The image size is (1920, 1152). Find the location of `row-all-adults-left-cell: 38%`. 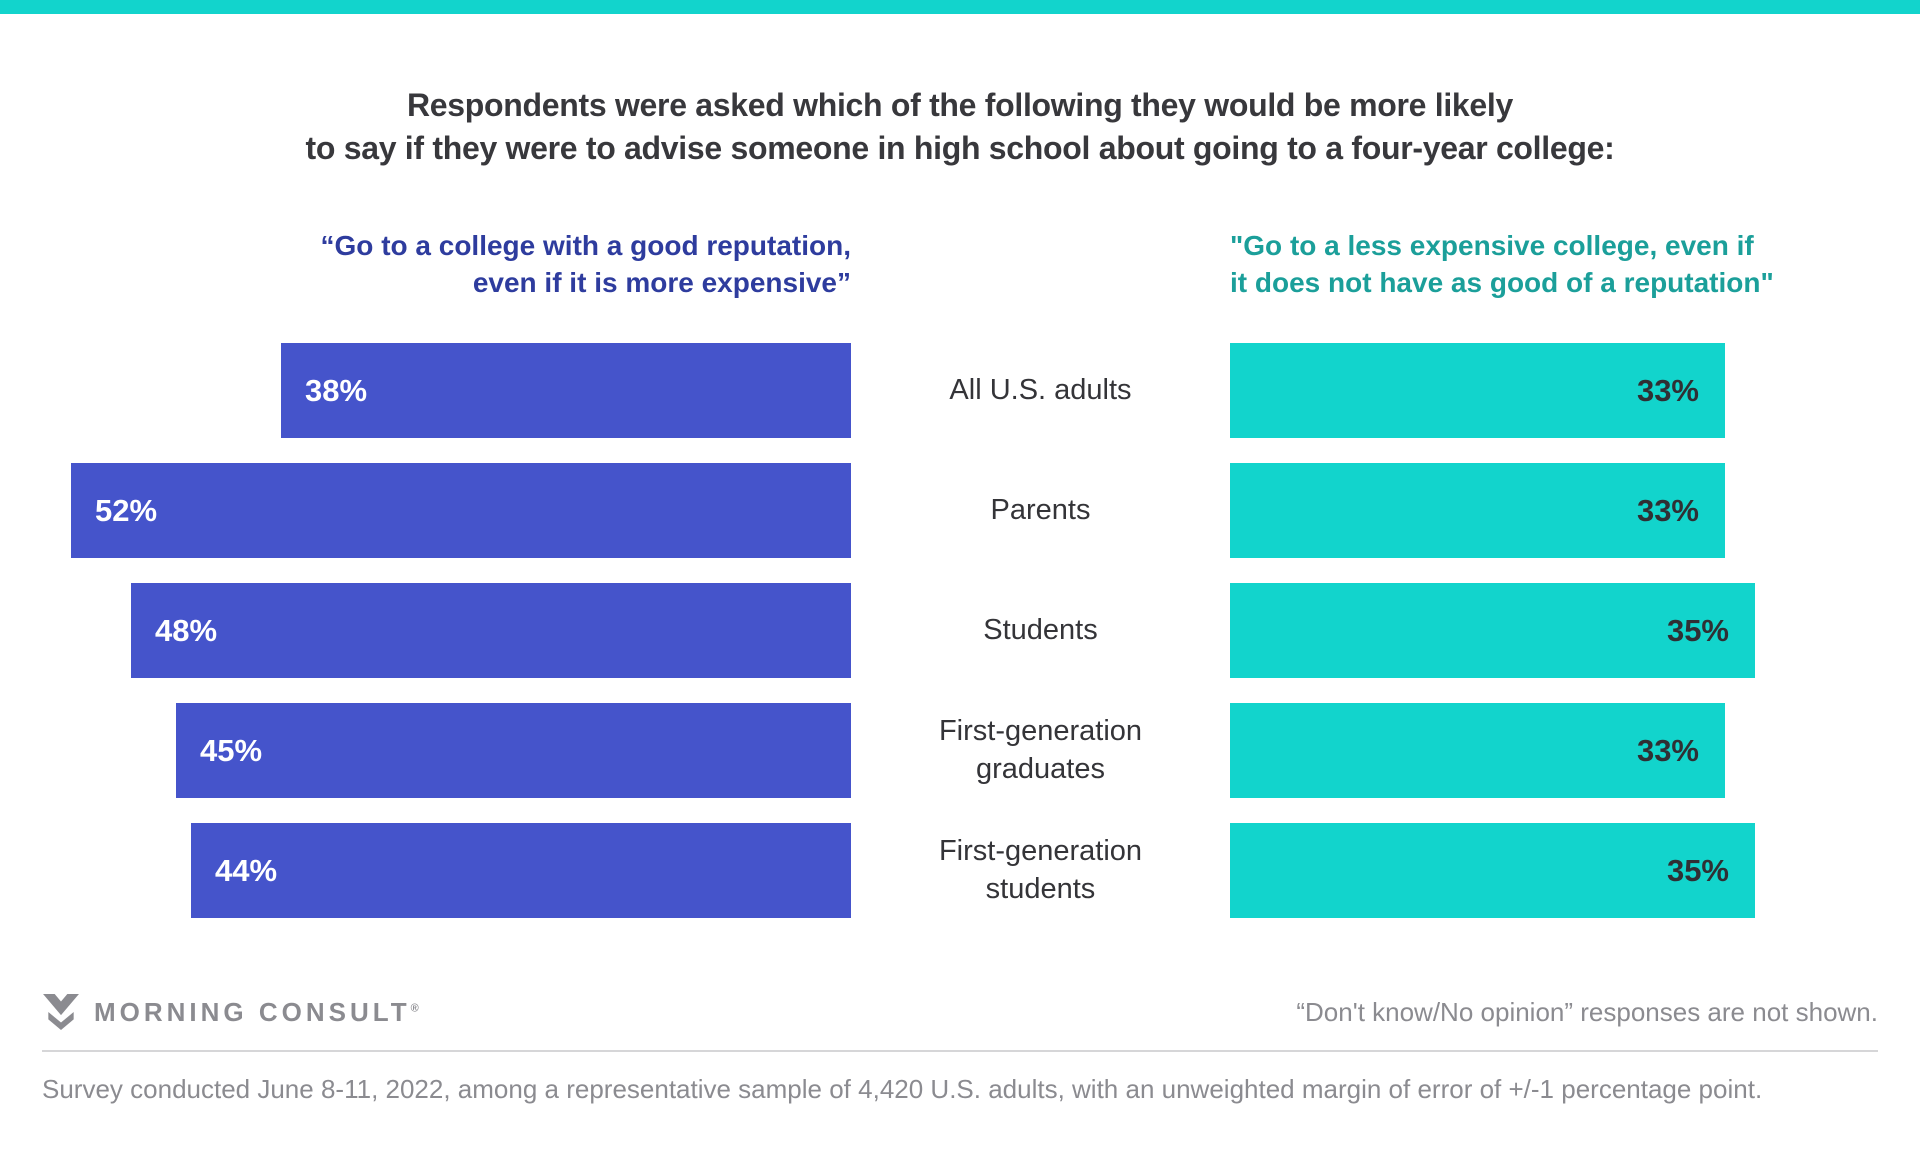

row-all-adults-left-cell: 38% is located at coordinates (425, 391).